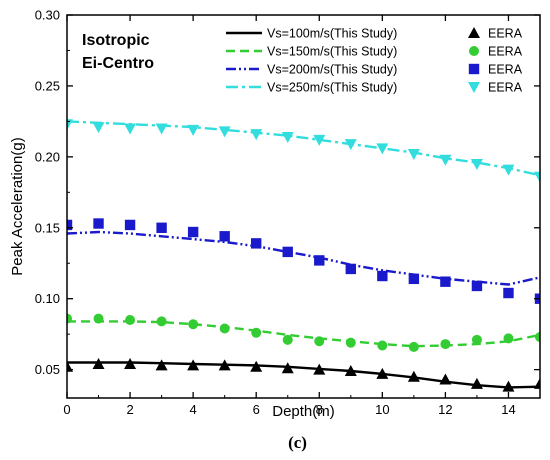 This screenshot has height=460, width=550. I want to click on y-tick-label: 0.15, so click(47, 227).